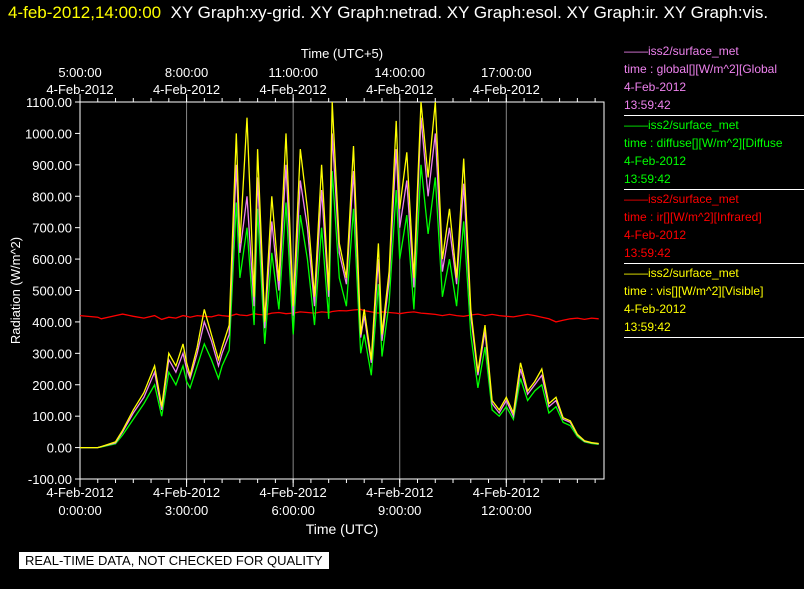 This screenshot has height=589, width=804. Describe the element at coordinates (52, 353) in the screenshot. I see `y-tick-label: 300.00` at that location.